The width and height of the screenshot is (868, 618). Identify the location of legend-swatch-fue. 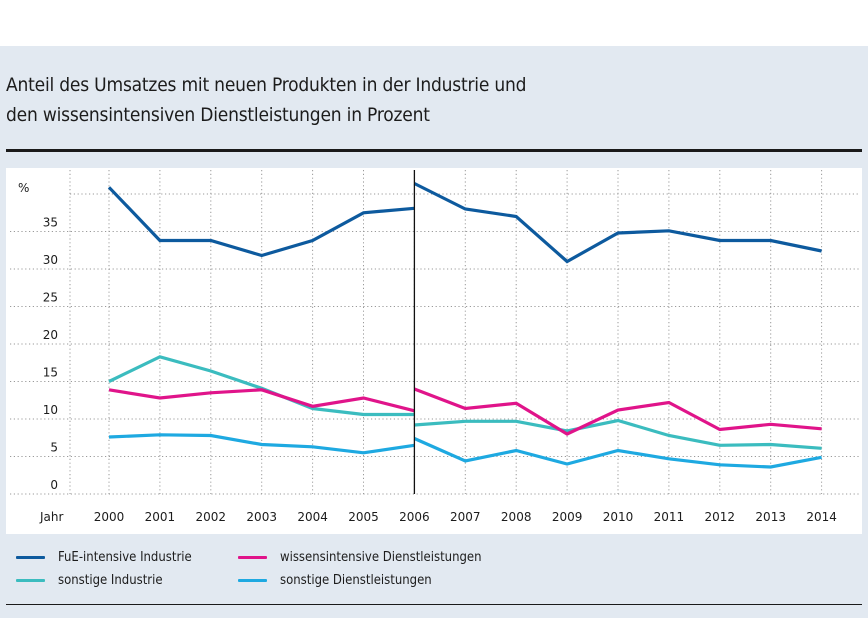
(30, 557).